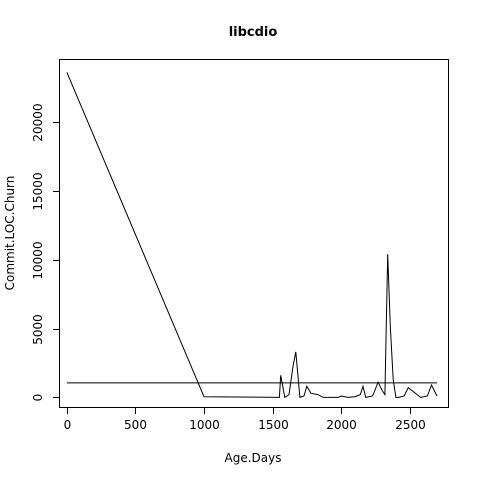  Describe the element at coordinates (273, 425) in the screenshot. I see `x-tick-label: 1500` at that location.